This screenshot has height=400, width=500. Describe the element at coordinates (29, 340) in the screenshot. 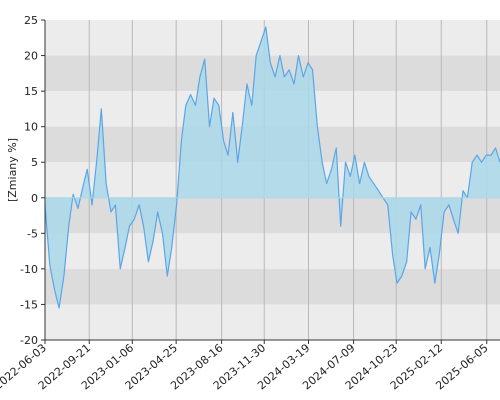

I see `y-tick-label: -20` at that location.